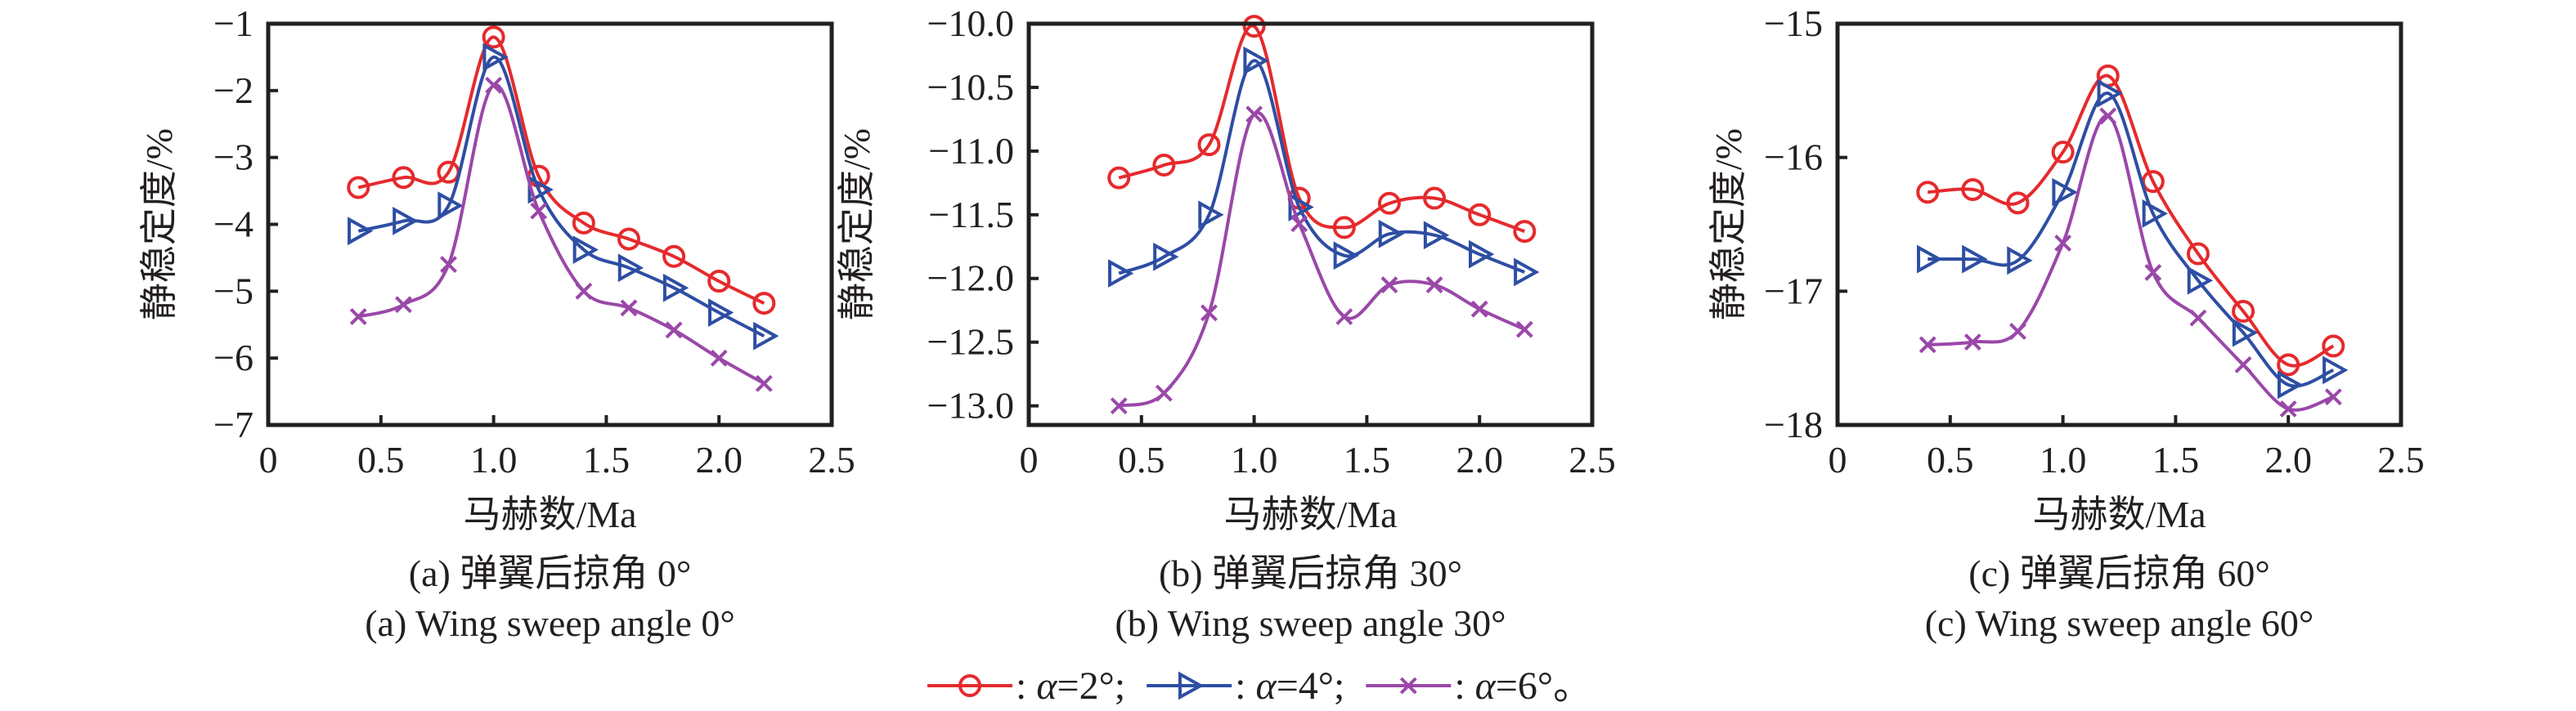 This screenshot has width=2576, height=711. What do you see at coordinates (233, 157) in the screenshot?
I see `y-tick-label: −3` at bounding box center [233, 157].